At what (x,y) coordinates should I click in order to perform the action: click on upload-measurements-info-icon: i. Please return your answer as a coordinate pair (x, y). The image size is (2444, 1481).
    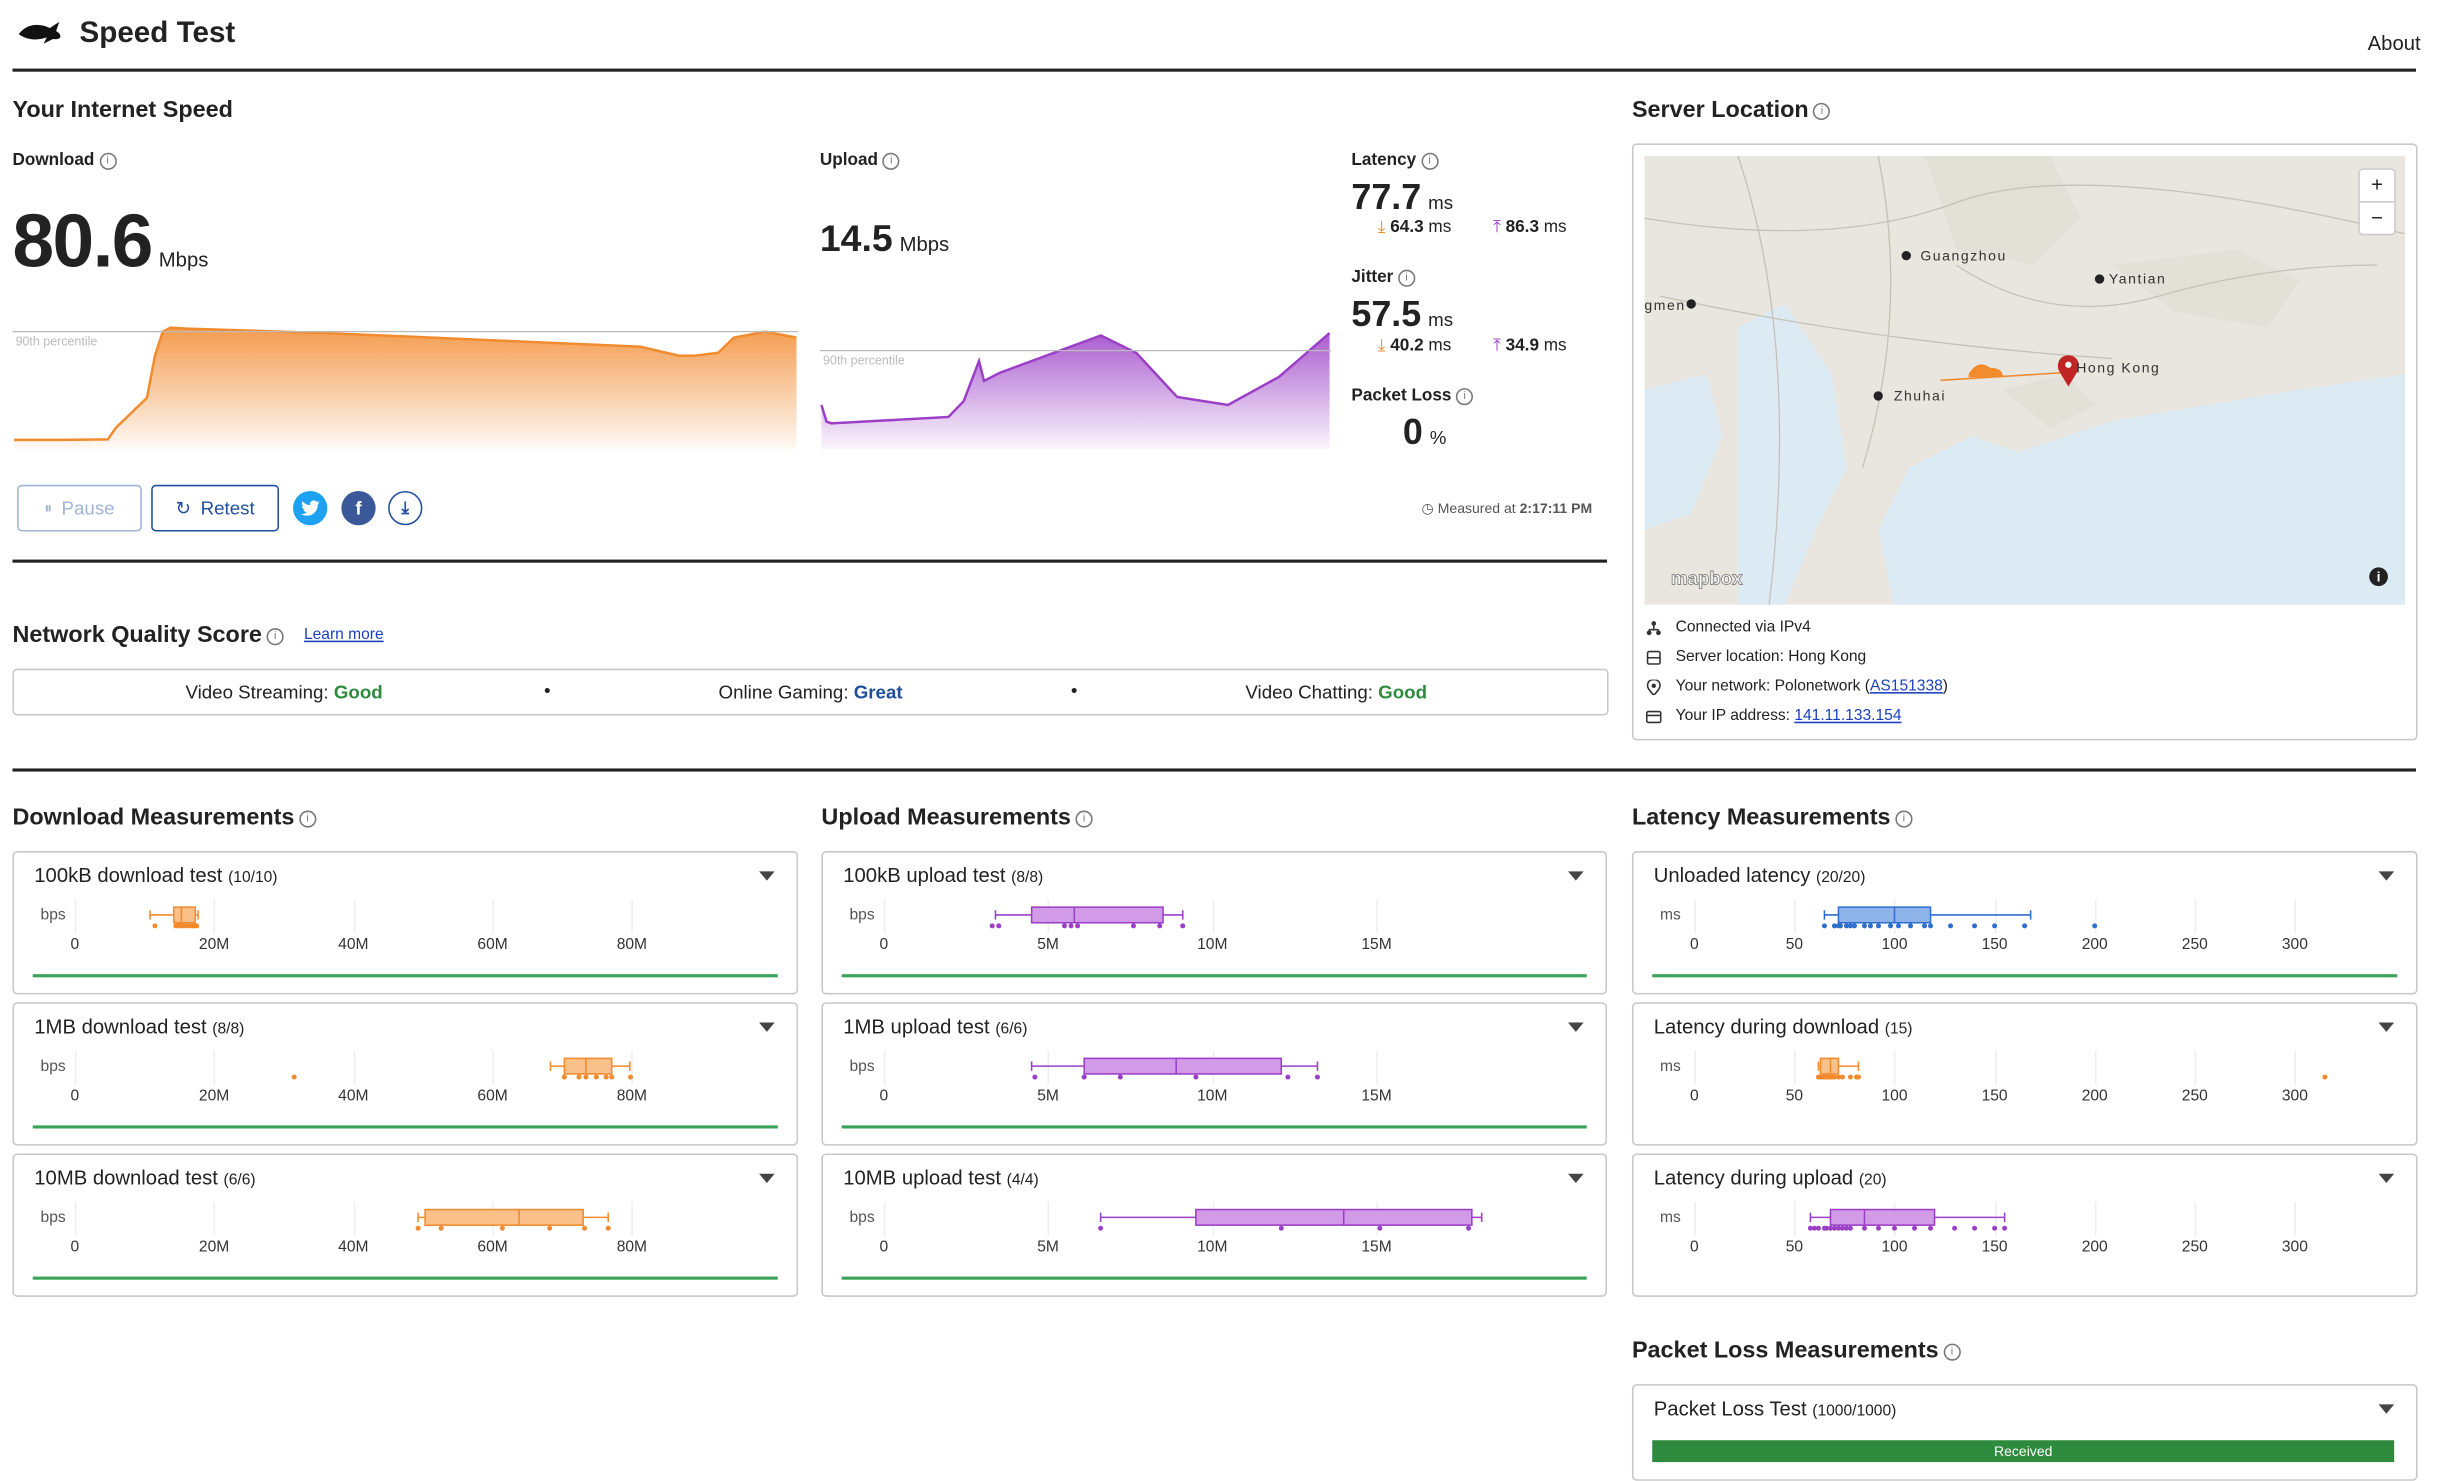
    Looking at the image, I should click on (1084, 818).